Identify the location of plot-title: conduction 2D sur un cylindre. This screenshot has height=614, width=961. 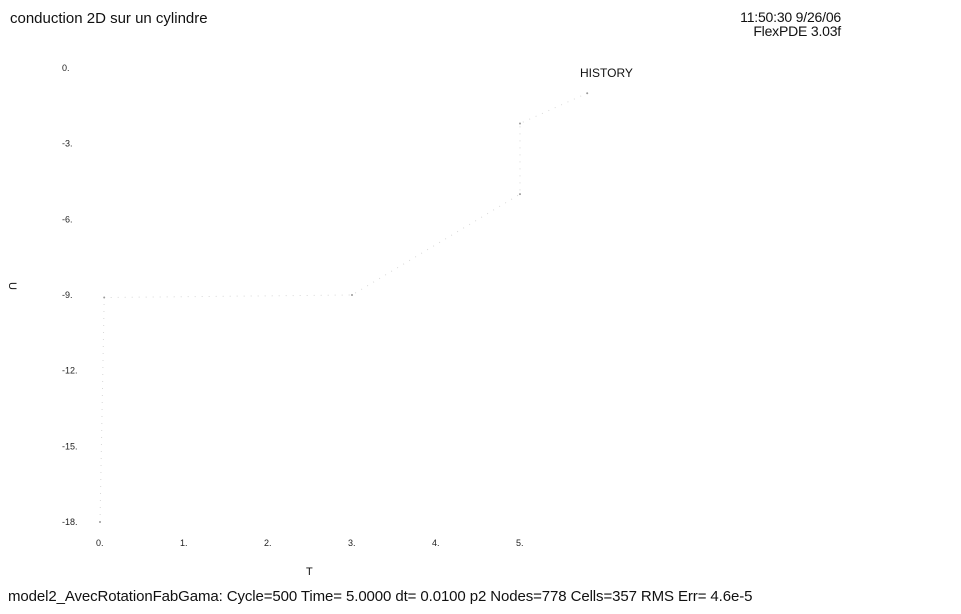
(109, 18).